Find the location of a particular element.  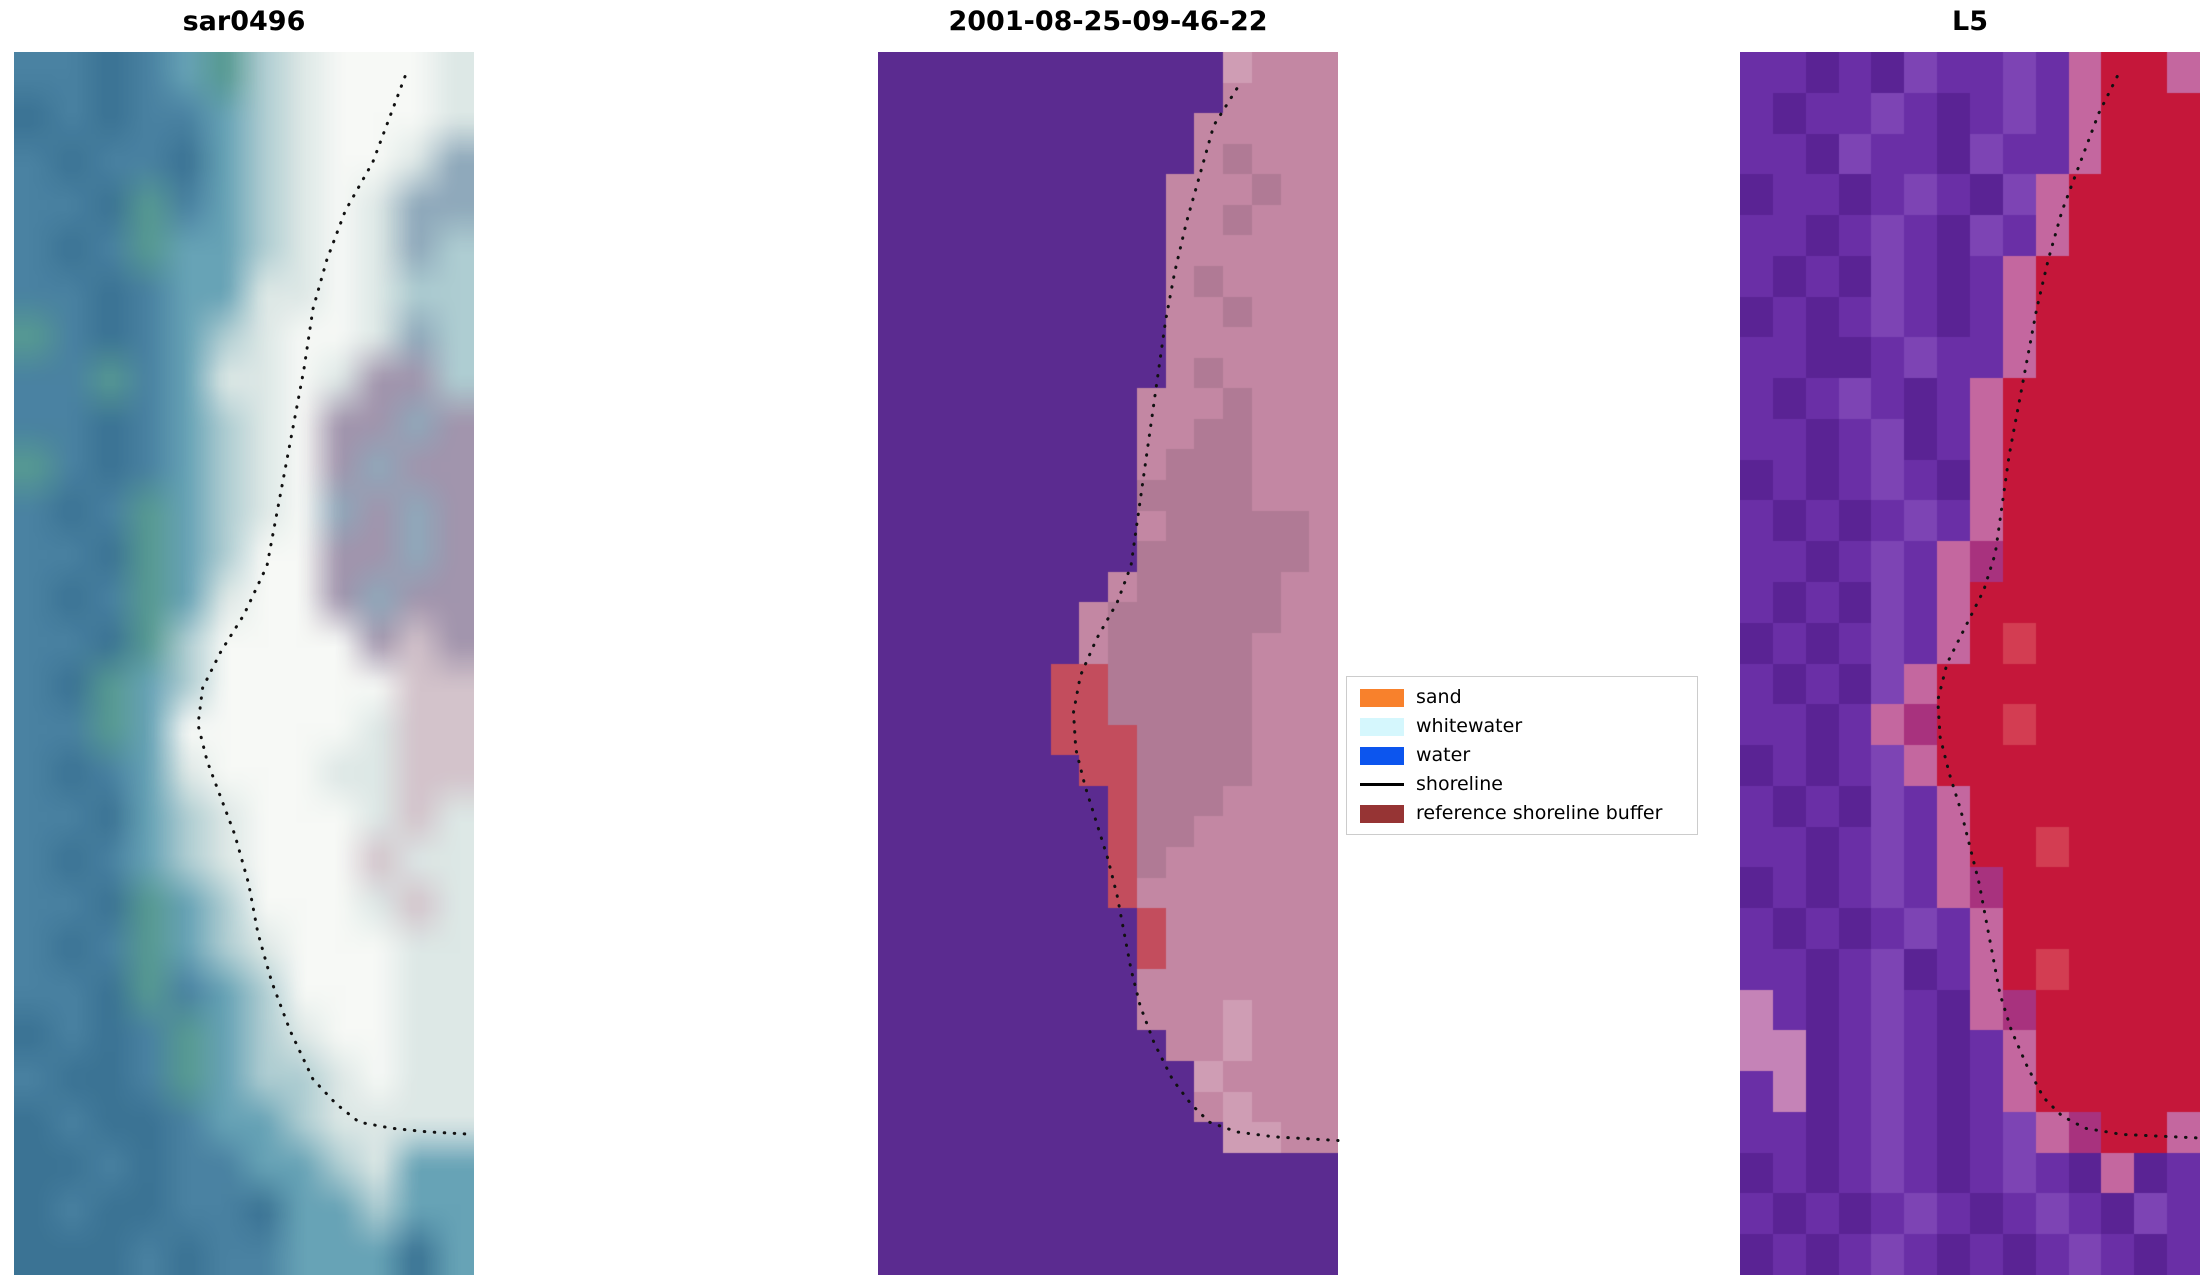

legend-label: sand is located at coordinates (1439, 697).